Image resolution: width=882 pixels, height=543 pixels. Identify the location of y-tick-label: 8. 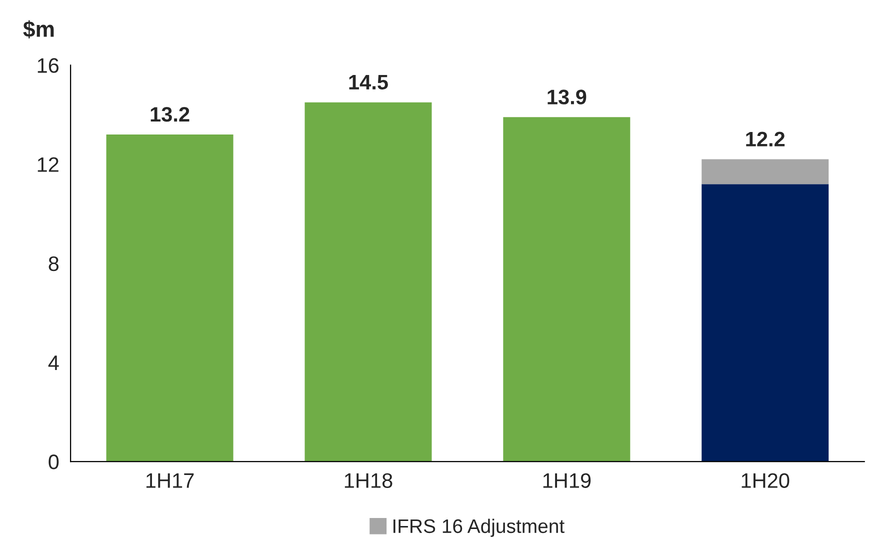
(53, 264).